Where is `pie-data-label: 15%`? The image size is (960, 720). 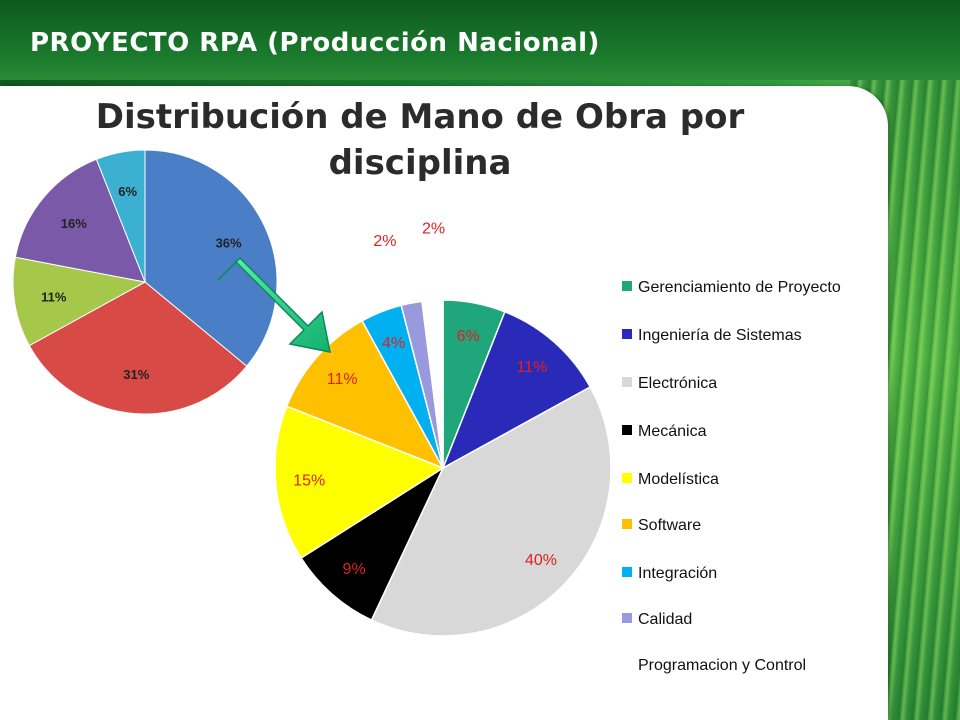 pie-data-label: 15% is located at coordinates (309, 481).